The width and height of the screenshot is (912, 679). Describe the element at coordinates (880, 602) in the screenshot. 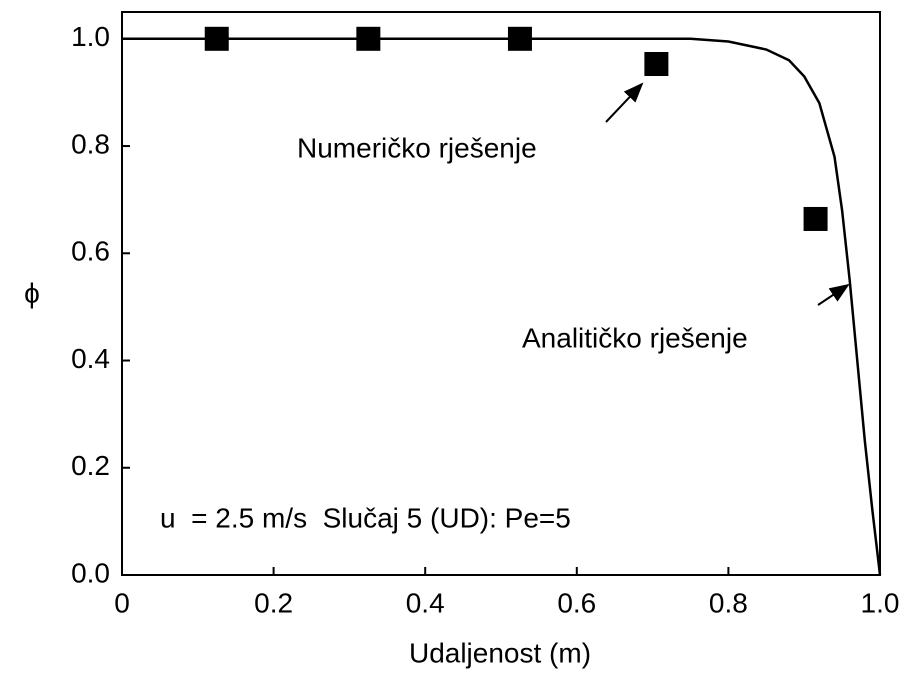

I see `x-tick-label: 1.0` at that location.